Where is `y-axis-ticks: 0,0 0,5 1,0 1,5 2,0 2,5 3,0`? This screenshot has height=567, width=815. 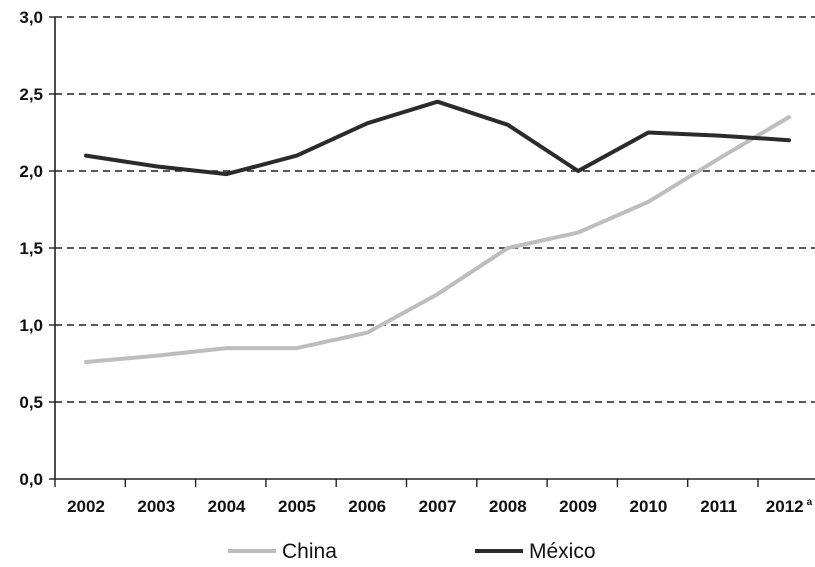 y-axis-ticks: 0,0 0,5 1,0 1,5 2,0 2,5 3,0 is located at coordinates (37, 248).